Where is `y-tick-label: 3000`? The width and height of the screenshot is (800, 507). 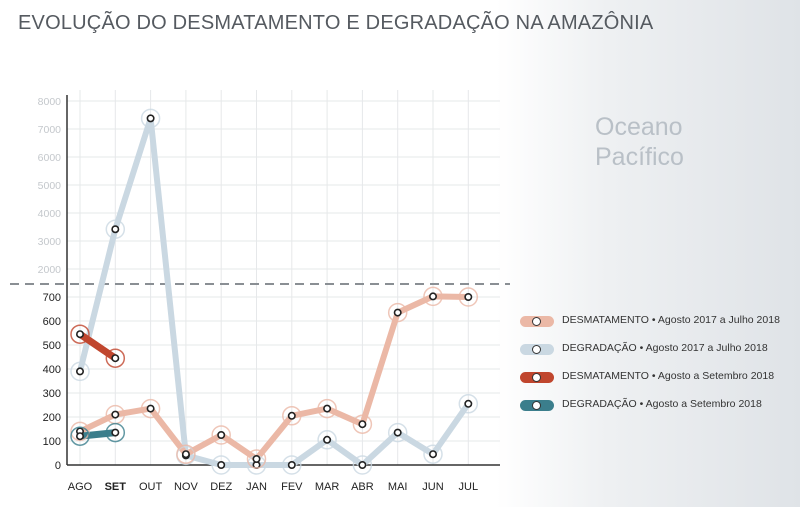
y-tick-label: 3000 is located at coordinates (50, 242).